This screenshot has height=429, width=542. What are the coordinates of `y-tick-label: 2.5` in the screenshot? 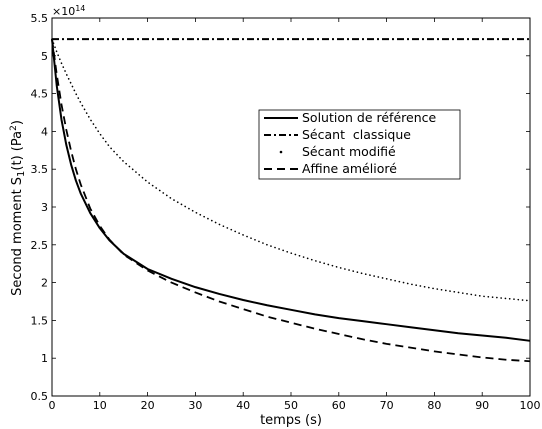 It's located at (40, 245).